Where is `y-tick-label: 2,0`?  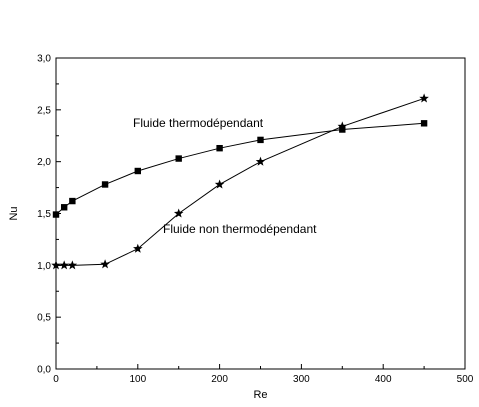 y-tick-label: 2,0 is located at coordinates (44, 162).